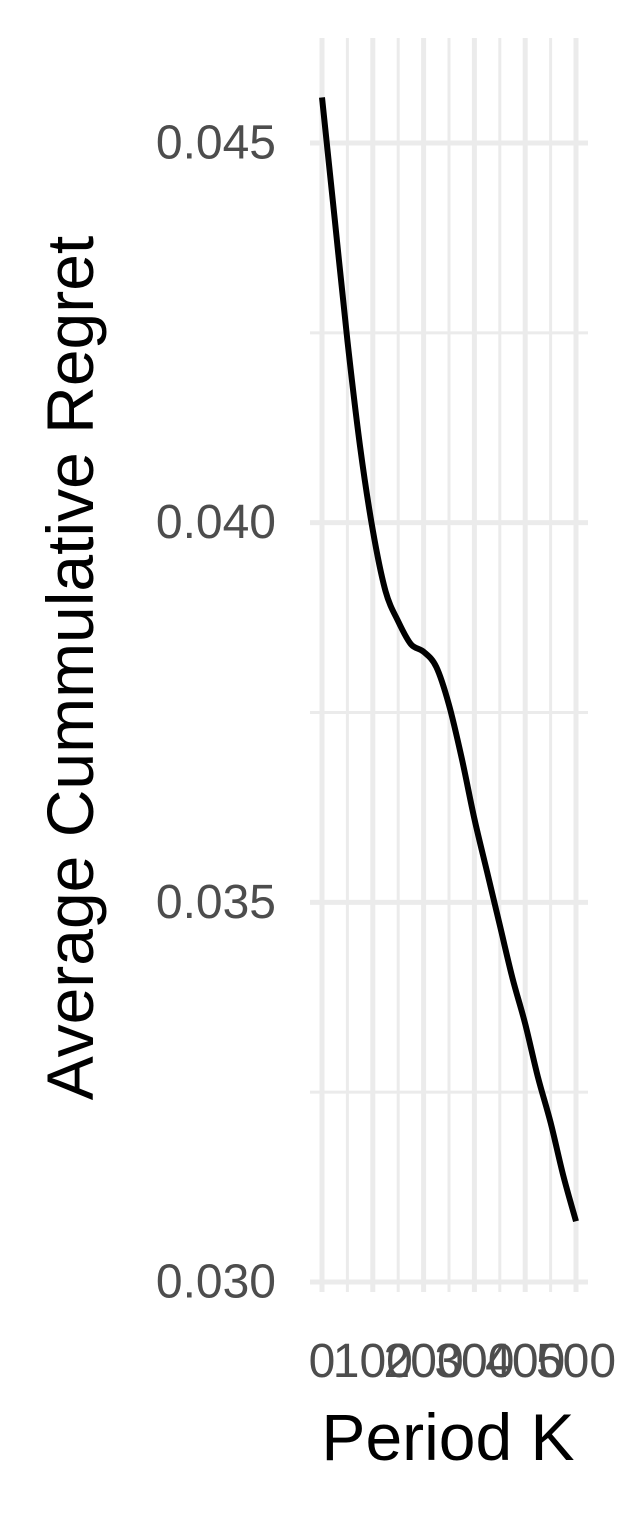  Describe the element at coordinates (373, 1361) in the screenshot. I see `x-tick-label: 100` at that location.